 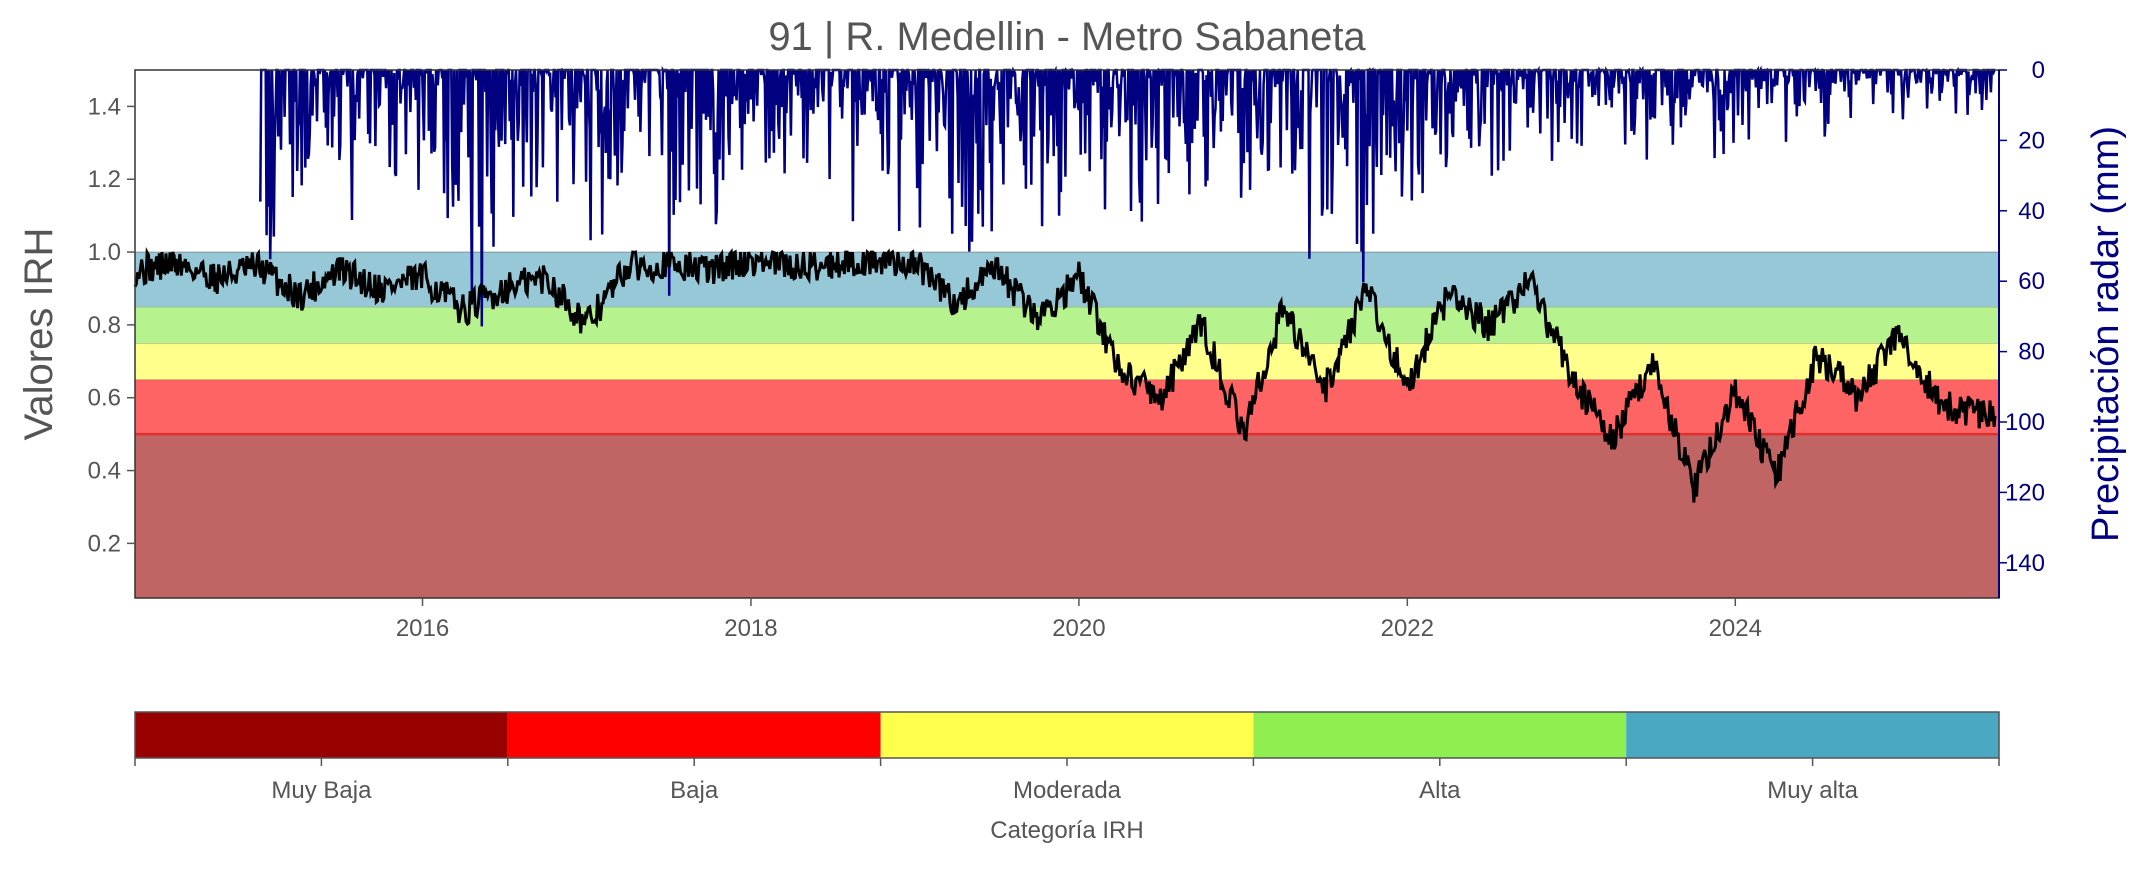 What do you see at coordinates (1066, 830) in the screenshot?
I see `colorbar-label: Categoría IRH` at bounding box center [1066, 830].